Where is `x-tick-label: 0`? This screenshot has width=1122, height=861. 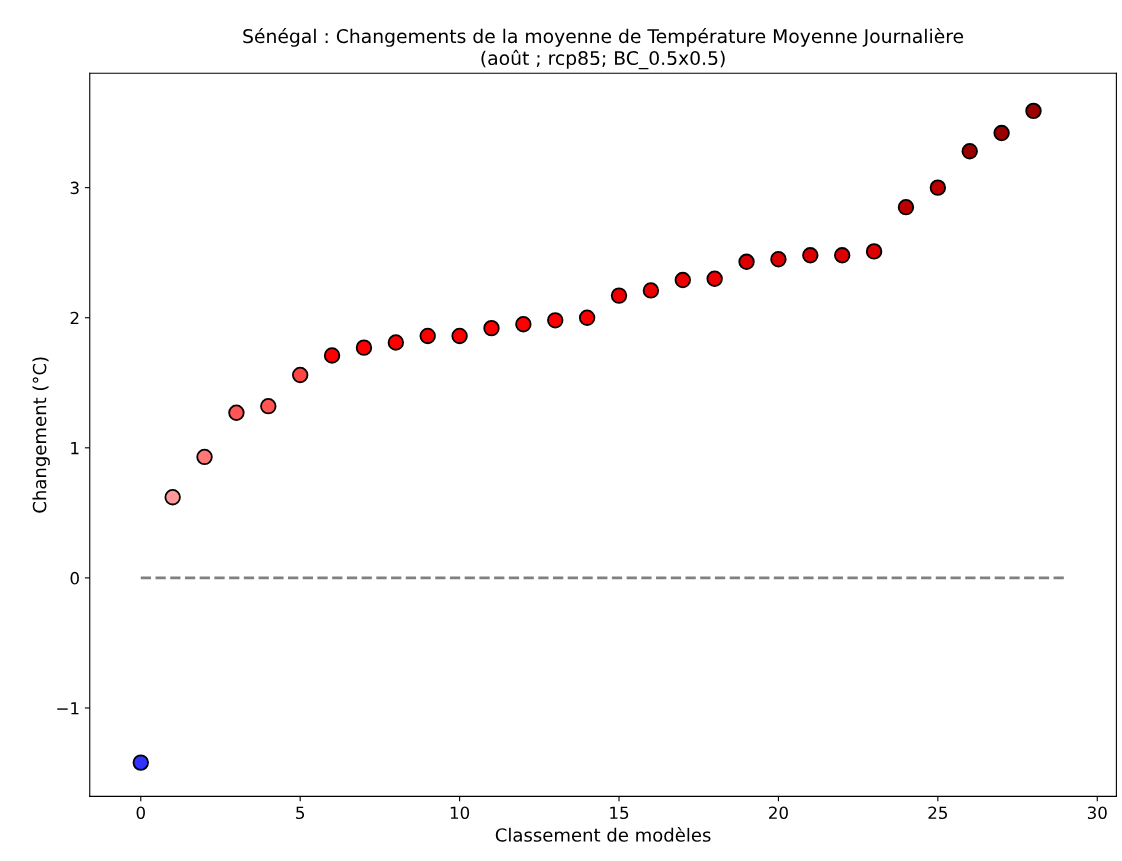
x-tick-label: 0 is located at coordinates (140, 813).